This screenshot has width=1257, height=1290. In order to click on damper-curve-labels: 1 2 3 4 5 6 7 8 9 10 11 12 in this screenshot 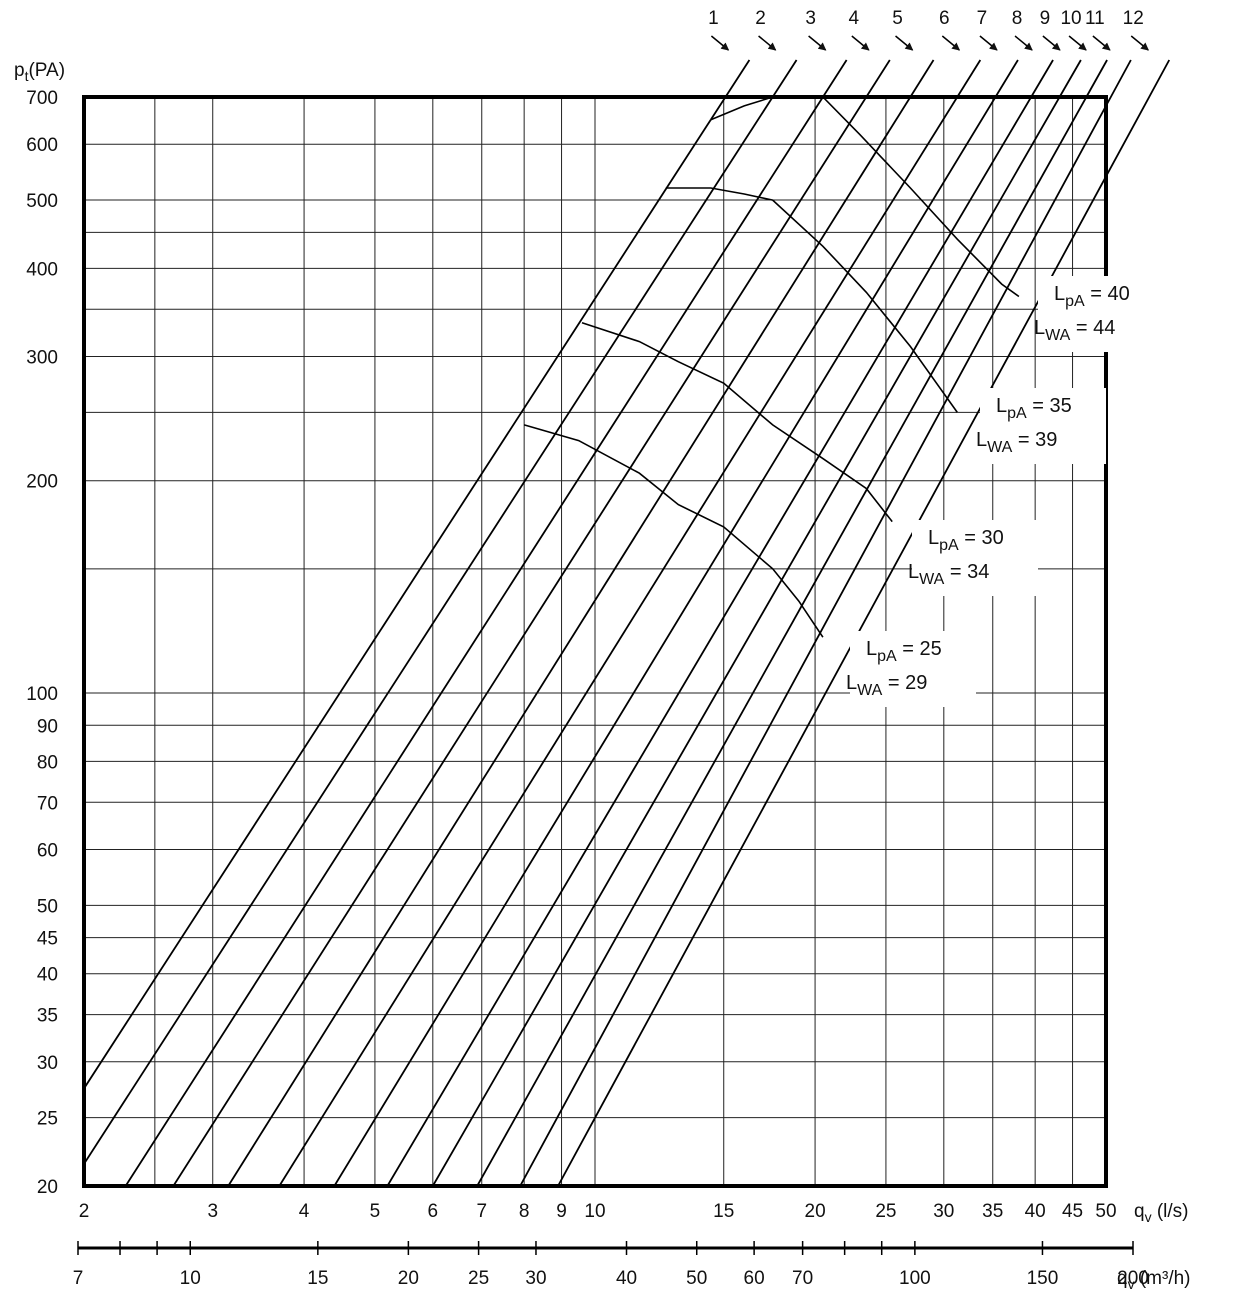, I will do `click(939, 92)`.